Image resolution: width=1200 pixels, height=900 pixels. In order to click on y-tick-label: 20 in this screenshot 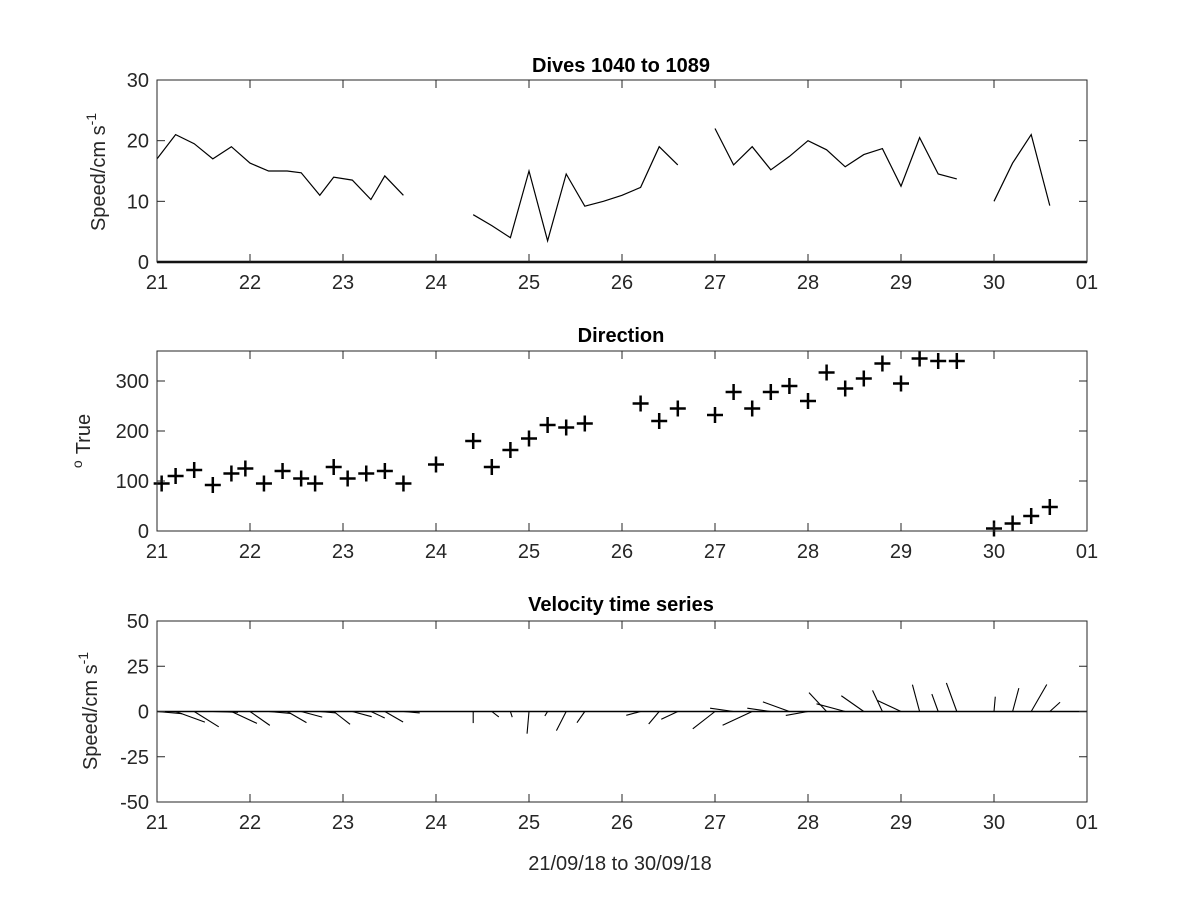, I will do `click(138, 142)`.